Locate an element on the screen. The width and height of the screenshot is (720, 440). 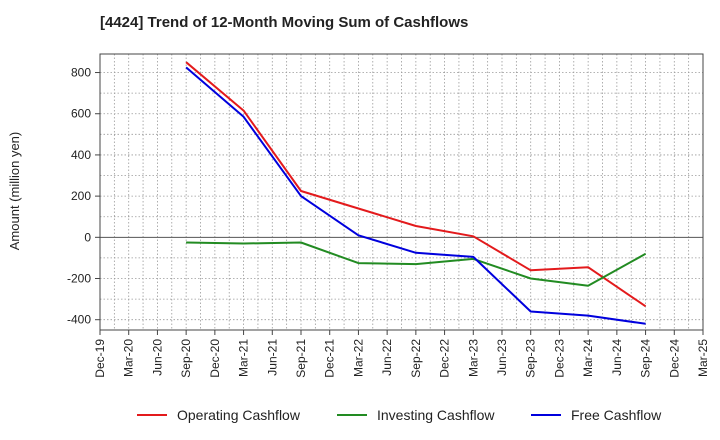
x-tick-label: Sep-20 is located at coordinates (186, 358).